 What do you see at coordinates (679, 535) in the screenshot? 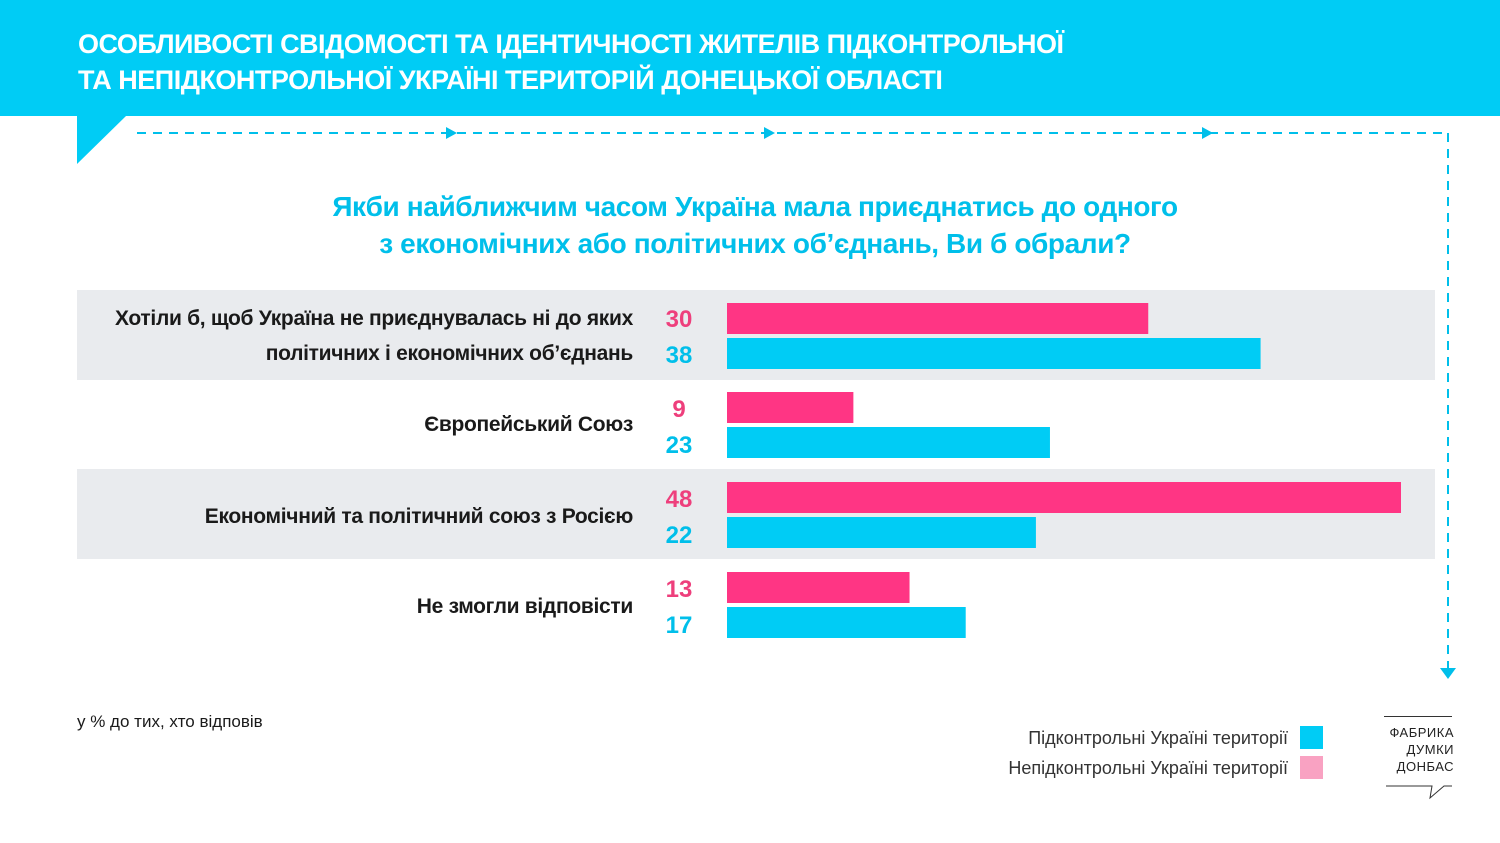
I see `data-label-cyan: 22` at bounding box center [679, 535].